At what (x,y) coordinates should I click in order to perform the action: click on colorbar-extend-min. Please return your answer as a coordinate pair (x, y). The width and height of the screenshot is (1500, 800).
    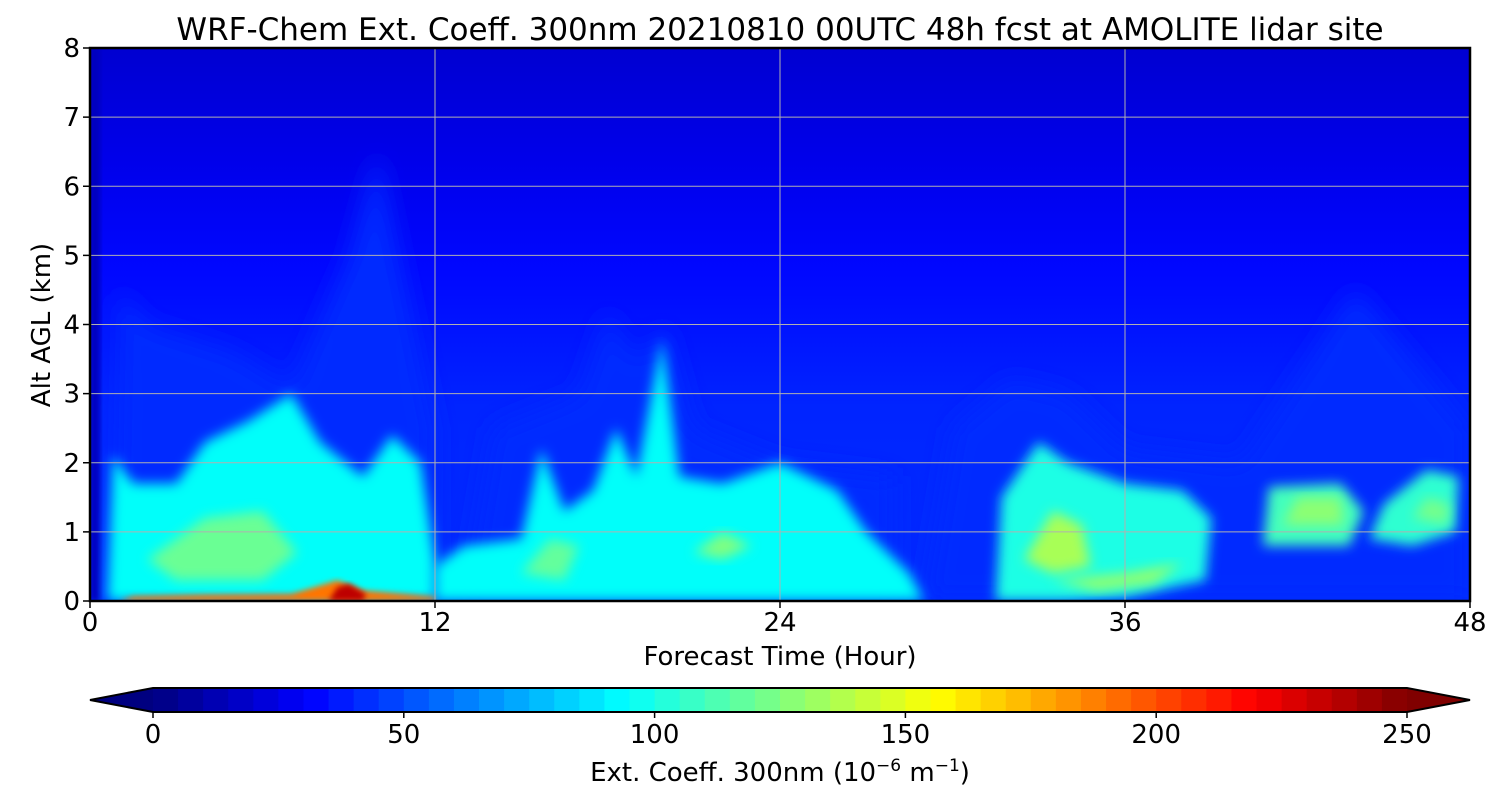
    Looking at the image, I should click on (121, 700).